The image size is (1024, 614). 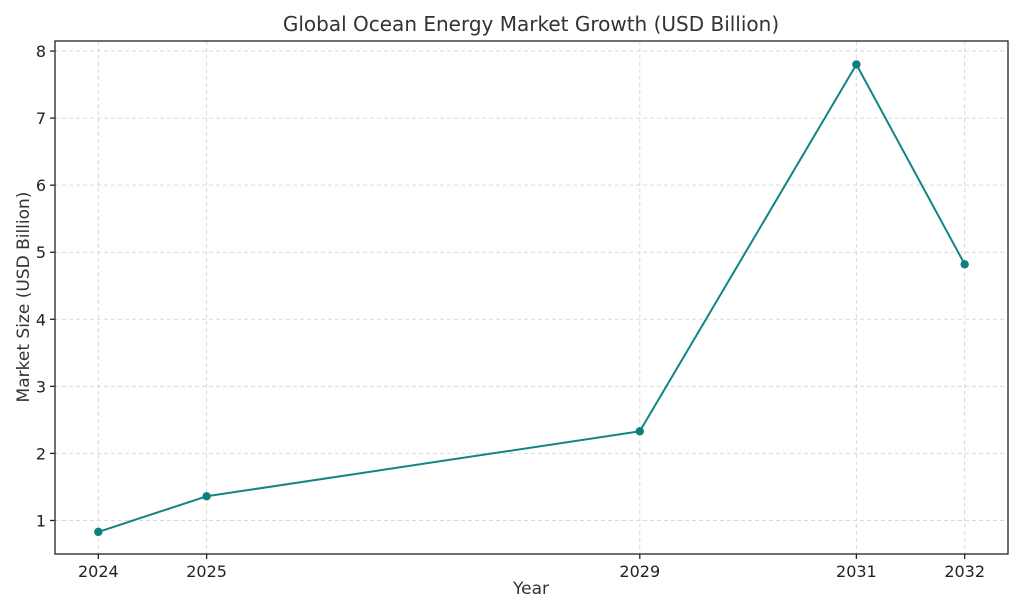 I want to click on y-tick-label: 4, so click(x=41, y=319).